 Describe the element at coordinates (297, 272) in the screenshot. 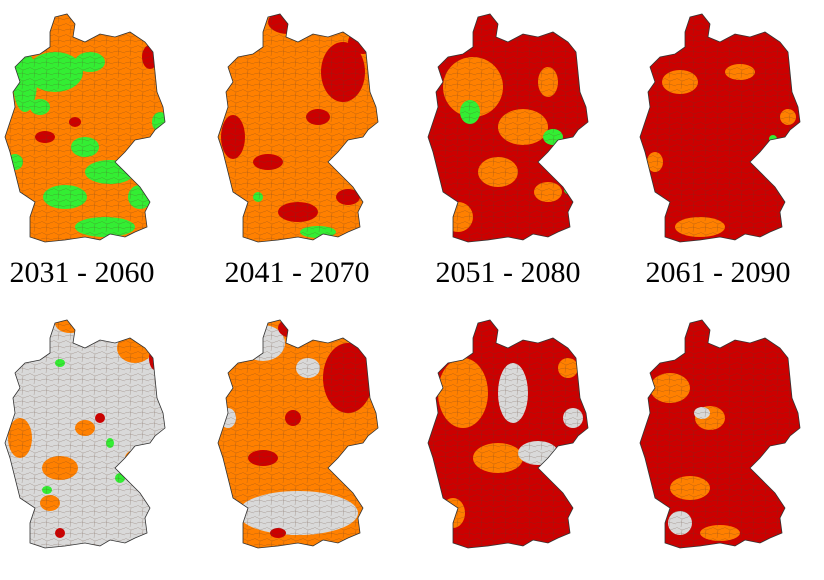

I see `period-label: 2041 - 2070` at that location.